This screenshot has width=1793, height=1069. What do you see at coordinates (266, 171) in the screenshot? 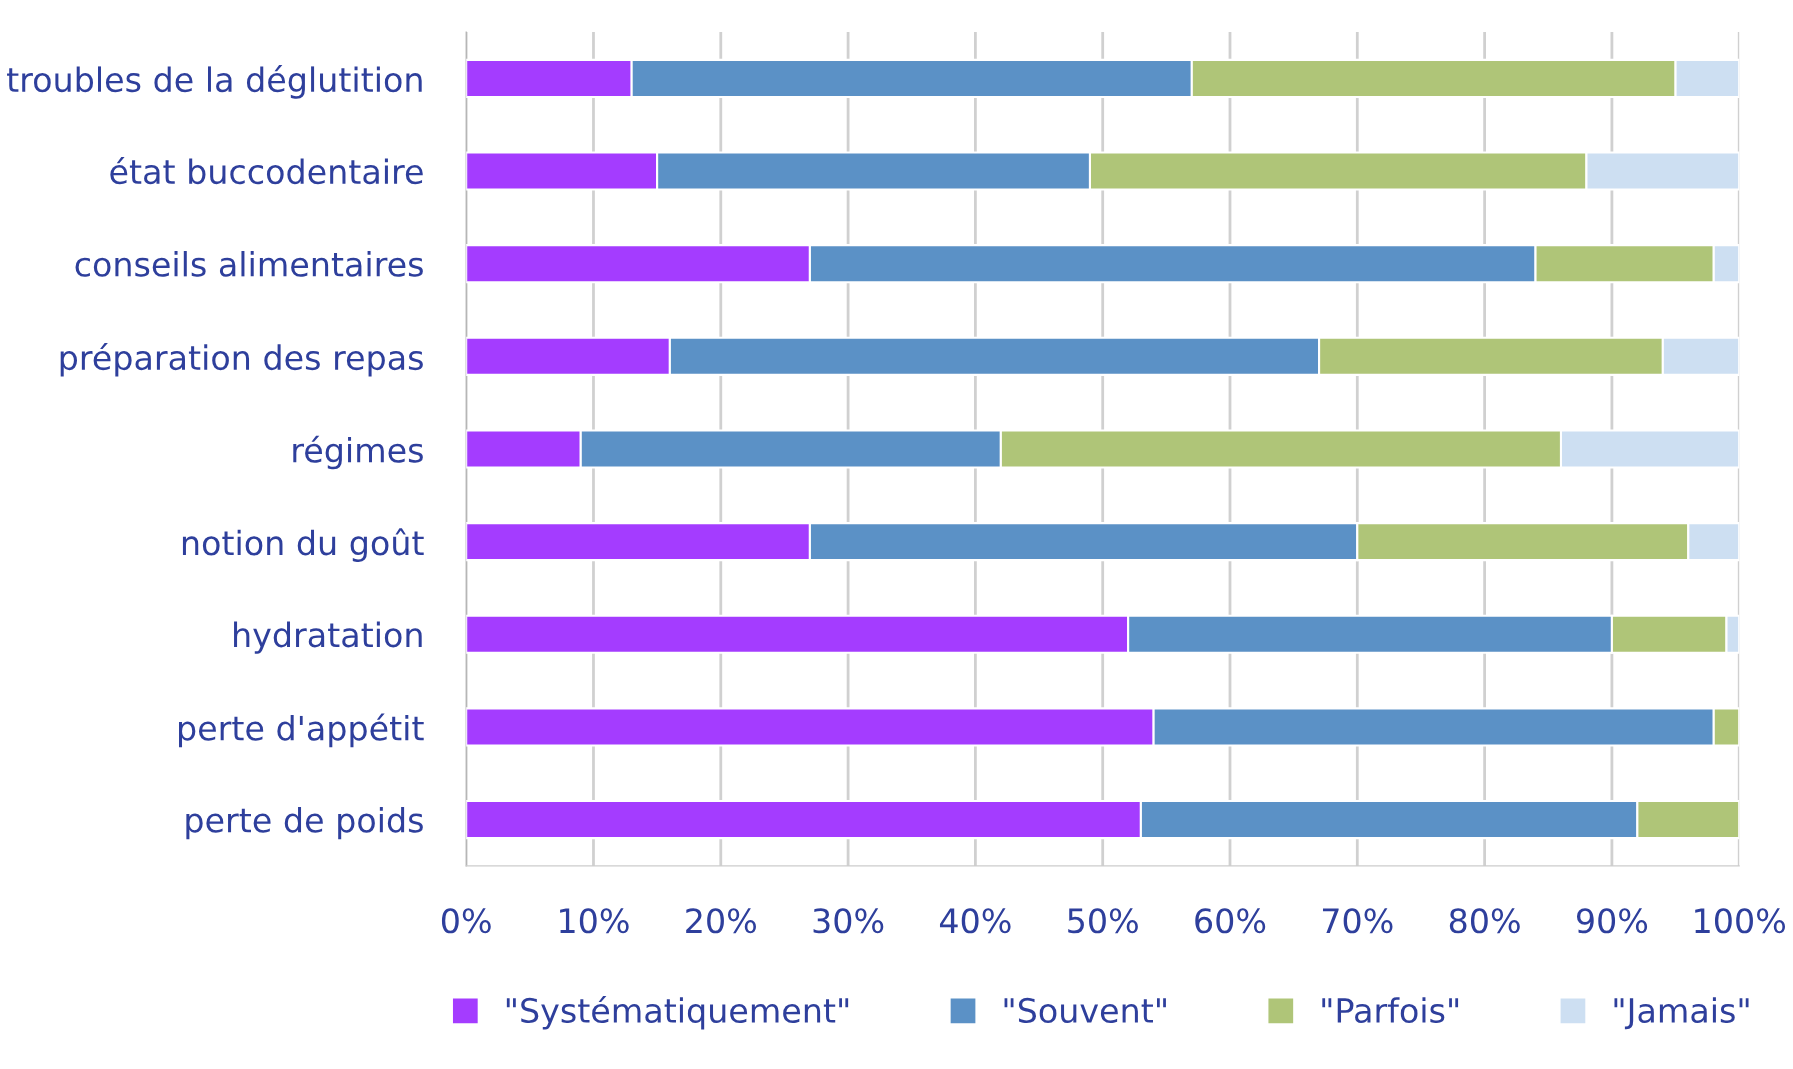
I see `y-tick-label: état buccodentaire` at bounding box center [266, 171].